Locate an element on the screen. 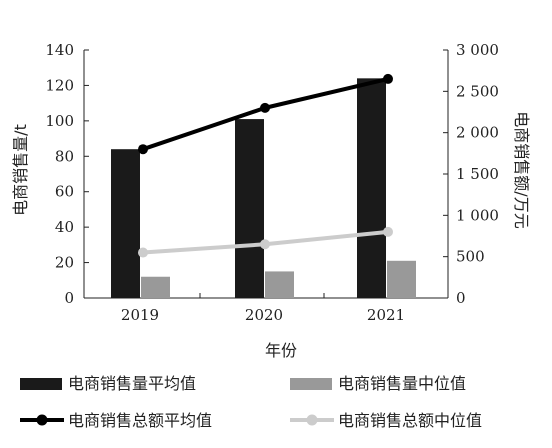 This screenshot has width=552, height=448. legend-marker-line-median is located at coordinates (312, 420).